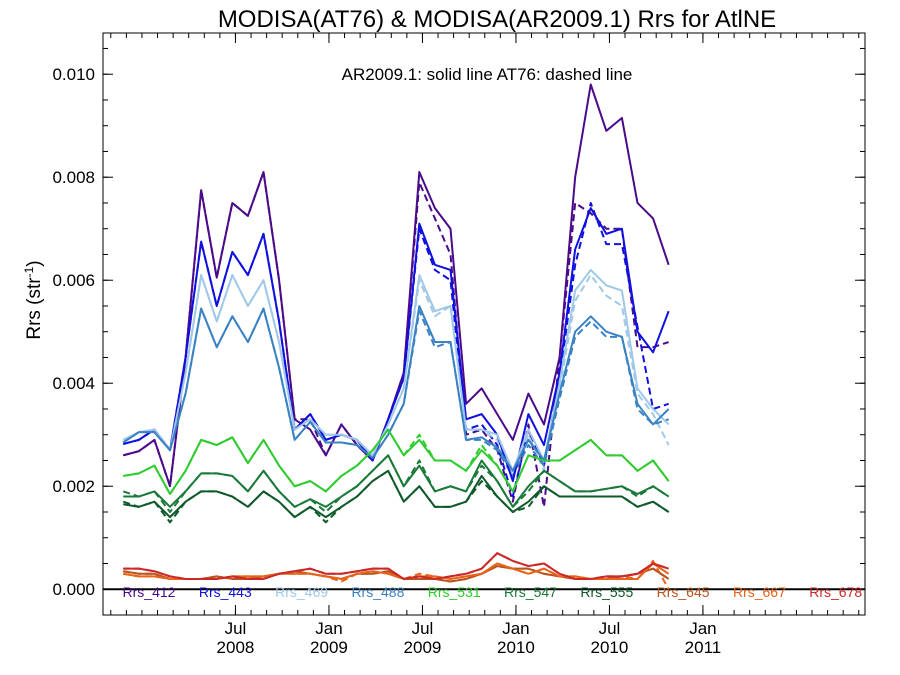 This screenshot has width=900, height=675. Describe the element at coordinates (73, 280) in the screenshot. I see `y-tick-label: 0.006` at that location.